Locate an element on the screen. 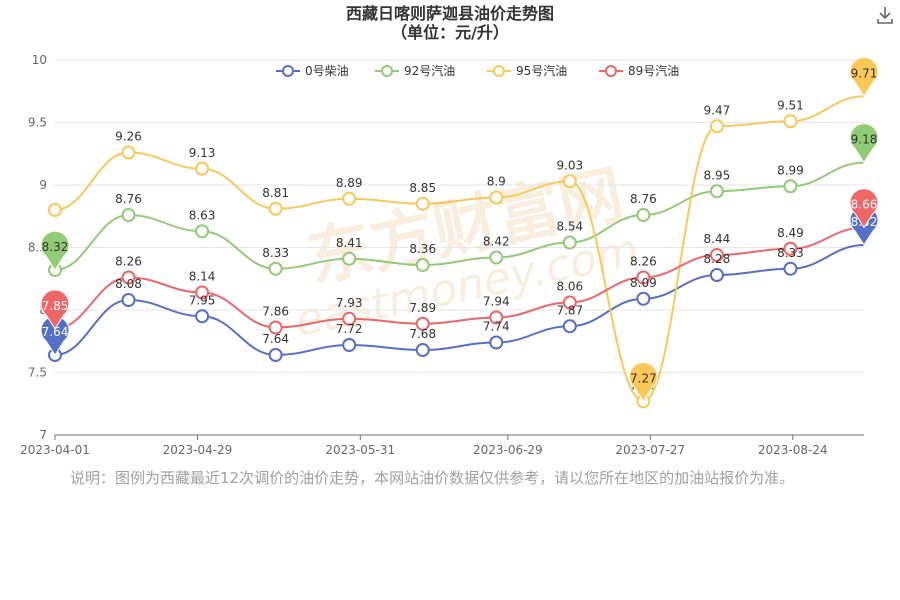 This screenshot has height=600, width=900. data-label: 7.72 is located at coordinates (349, 329).